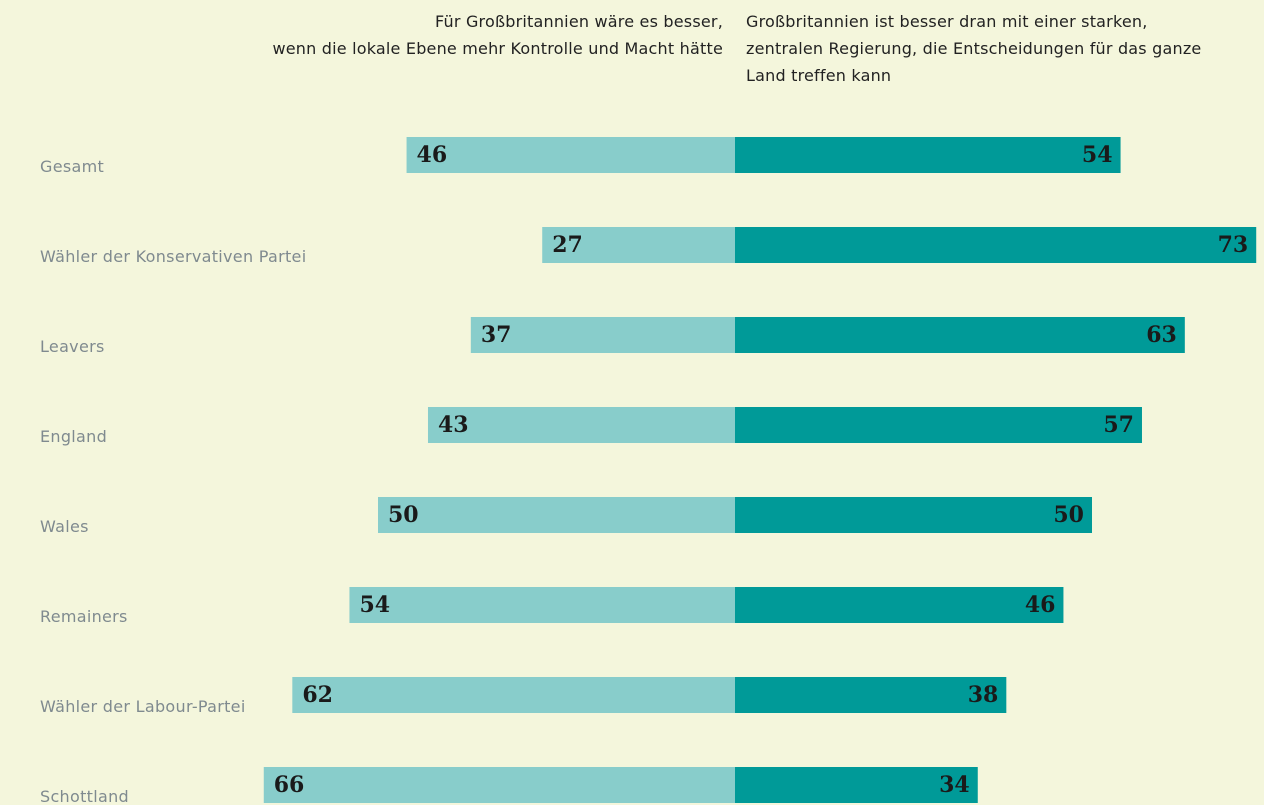 This screenshot has width=1264, height=805. Describe the element at coordinates (73, 436) in the screenshot. I see `category-label: England` at that location.